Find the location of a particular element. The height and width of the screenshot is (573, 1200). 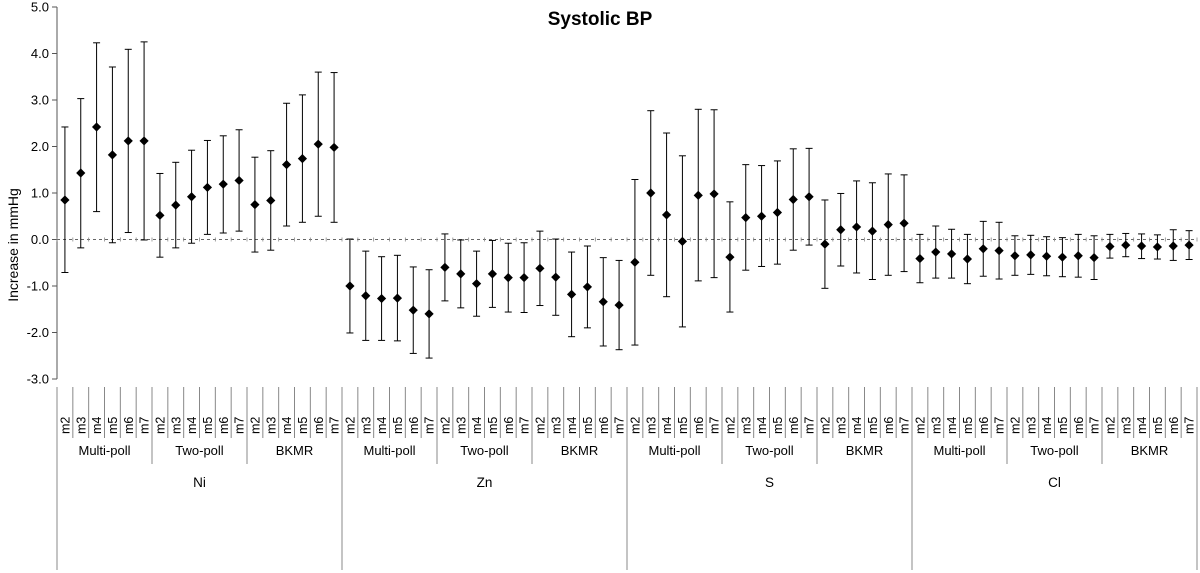

data-point-Ni-Multi-poll-m4 is located at coordinates (96, 127).